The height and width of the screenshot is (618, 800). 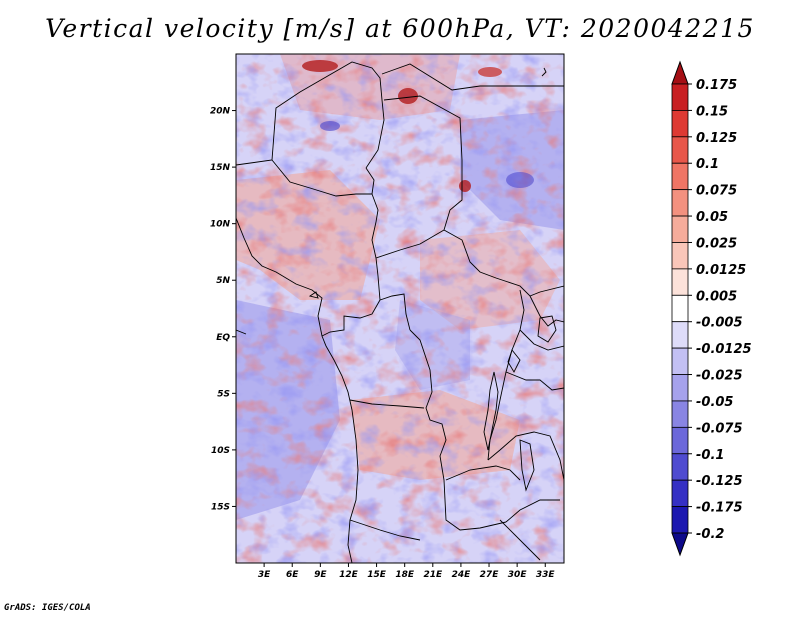 What do you see at coordinates (680, 72) in the screenshot?
I see `colorbar-top-arrow` at bounding box center [680, 72].